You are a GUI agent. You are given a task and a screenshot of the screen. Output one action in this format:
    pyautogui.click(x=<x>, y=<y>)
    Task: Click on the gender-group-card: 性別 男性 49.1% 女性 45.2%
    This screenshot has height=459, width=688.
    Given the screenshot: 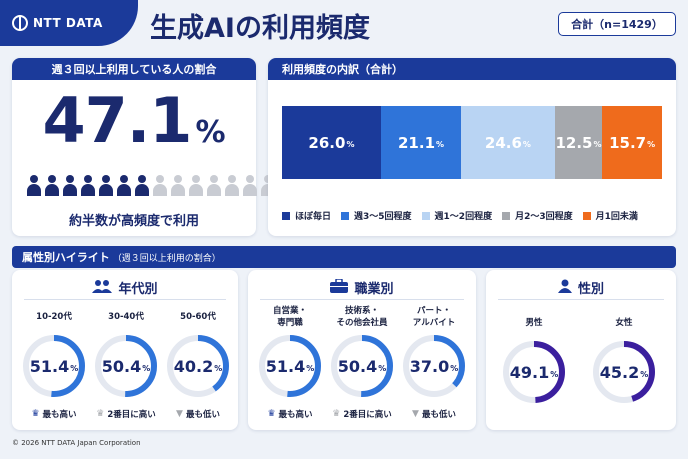 What is the action you would take?
    pyautogui.click(x=581, y=350)
    